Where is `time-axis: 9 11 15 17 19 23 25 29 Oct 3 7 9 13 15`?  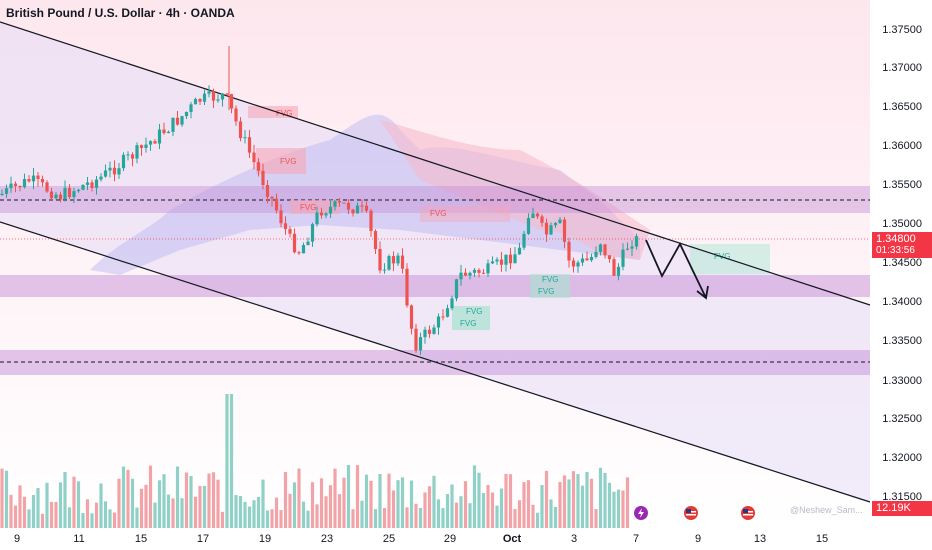 time-axis: 9 11 15 17 19 23 25 29 Oct 3 7 9 13 15 is located at coordinates (421, 539).